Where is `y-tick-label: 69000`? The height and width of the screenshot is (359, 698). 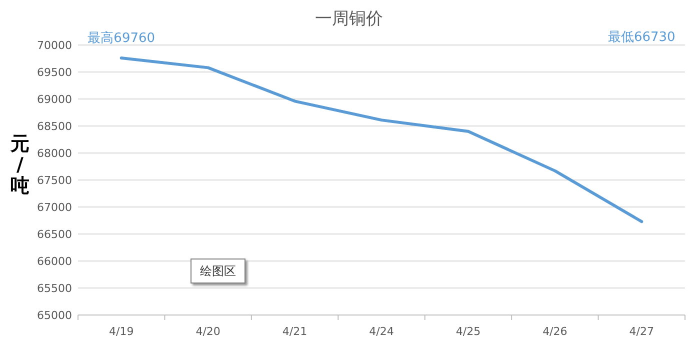 y-tick-label: 69000 is located at coordinates (54, 99).